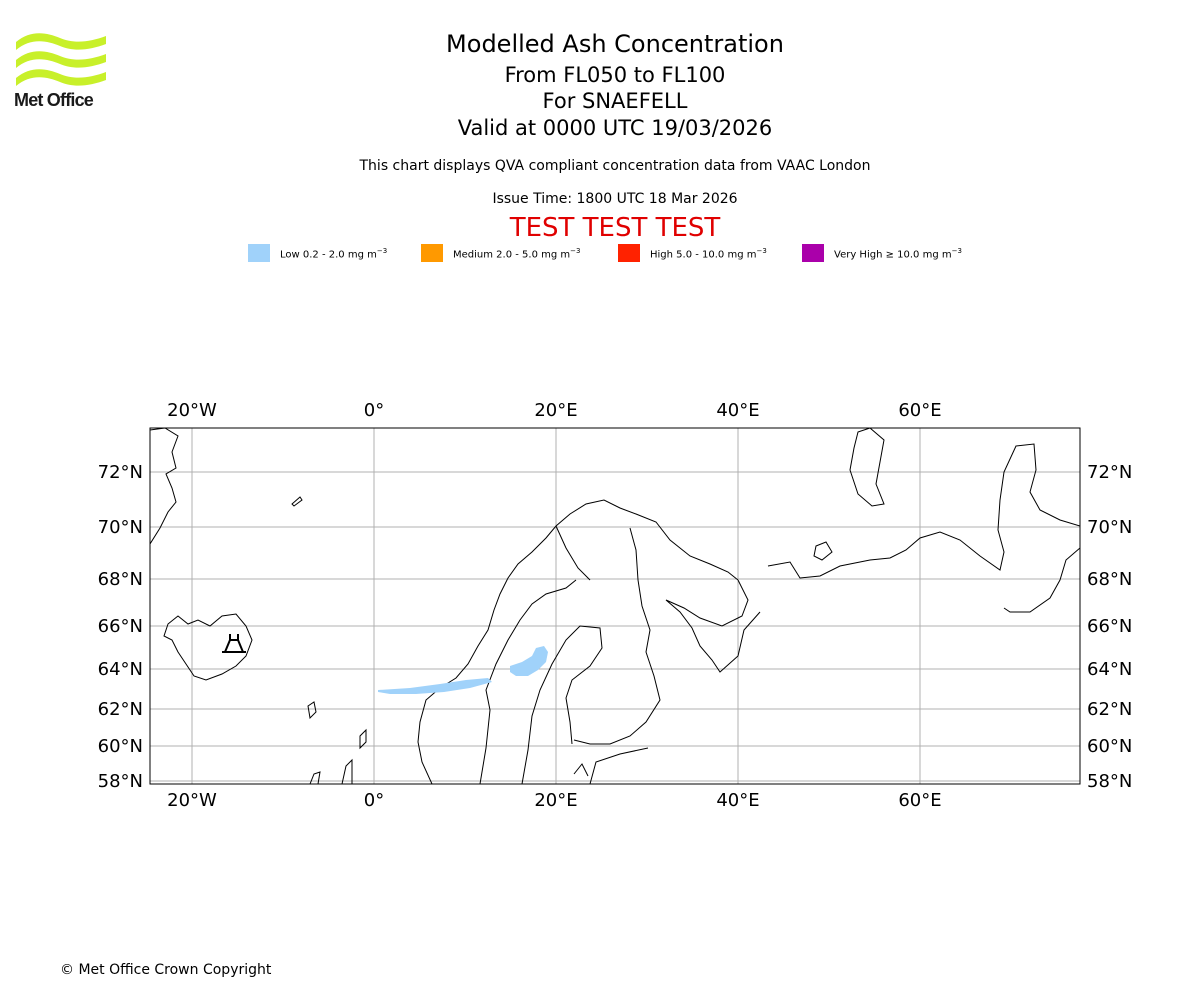 Image resolution: width=1200 pixels, height=1000 pixels. What do you see at coordinates (615, 75) in the screenshot?
I see `flight-levels: From FL050 to FL100` at bounding box center [615, 75].